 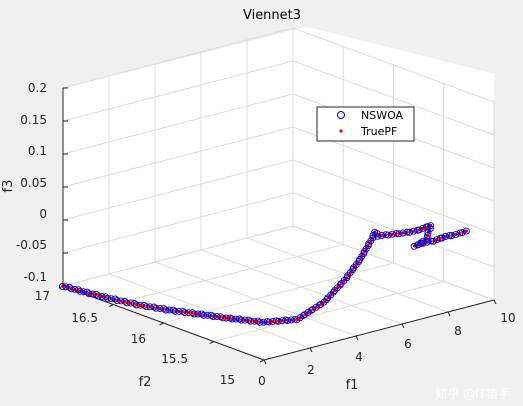 What do you see at coordinates (272, 15) in the screenshot?
I see `chart-title: Viennet3` at bounding box center [272, 15].